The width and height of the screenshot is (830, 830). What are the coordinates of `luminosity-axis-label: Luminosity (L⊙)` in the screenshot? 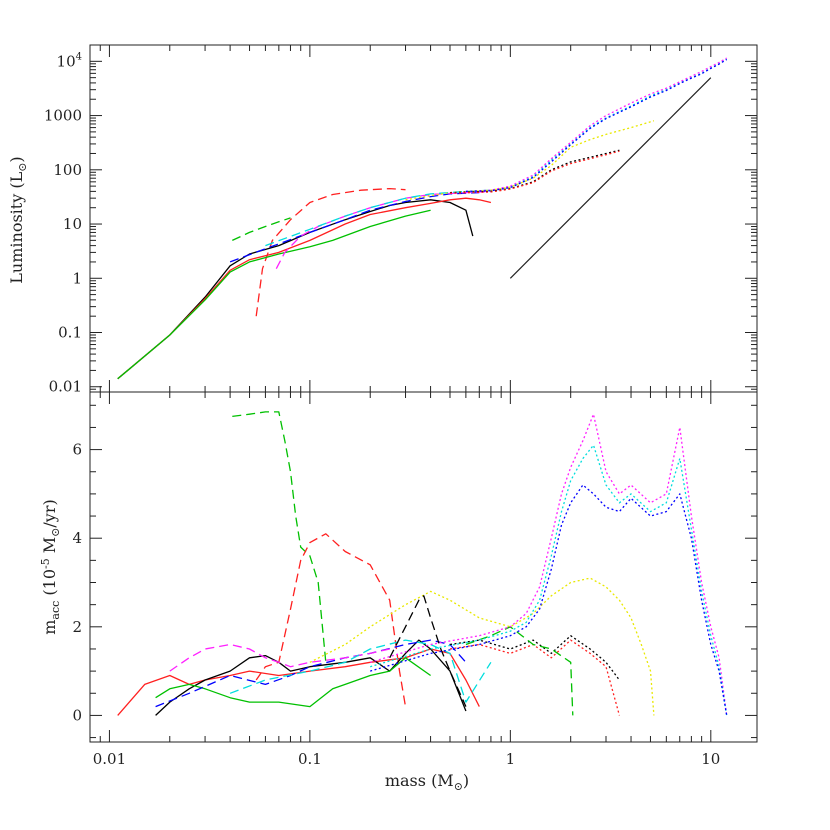 It's located at (18, 219).